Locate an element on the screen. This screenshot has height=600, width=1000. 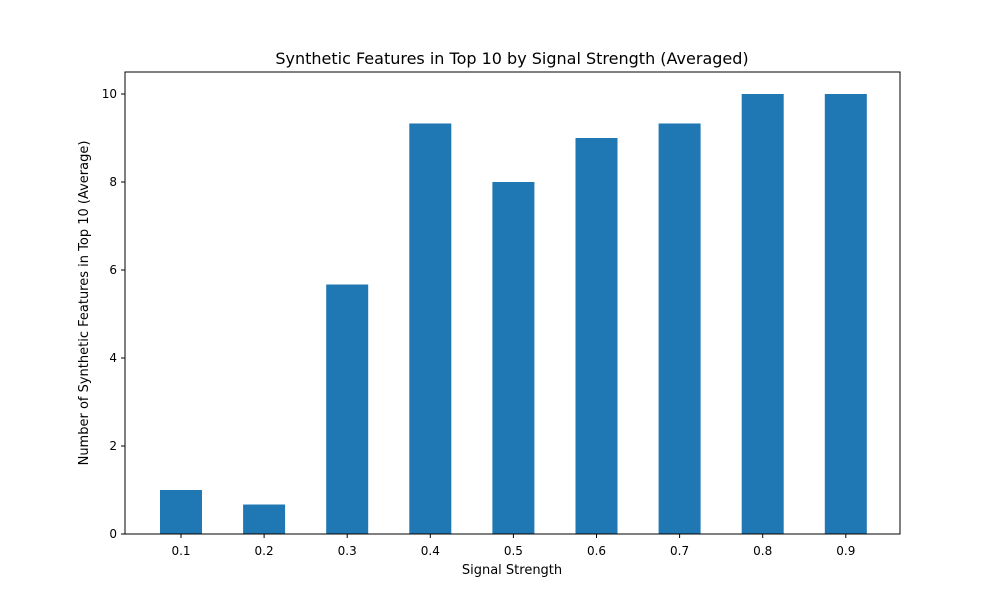
y-tick-label: 0 is located at coordinates (113, 534).